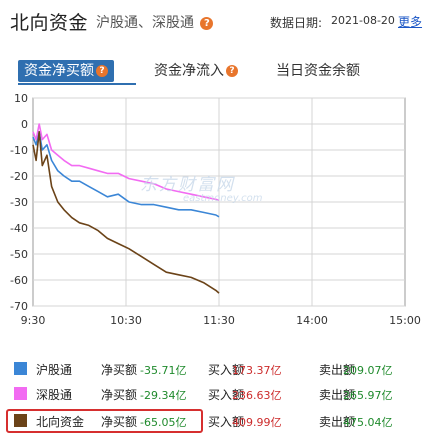  Describe the element at coordinates (368, 370) in the screenshot. I see `legend-sell-value: 209.07亿` at that location.